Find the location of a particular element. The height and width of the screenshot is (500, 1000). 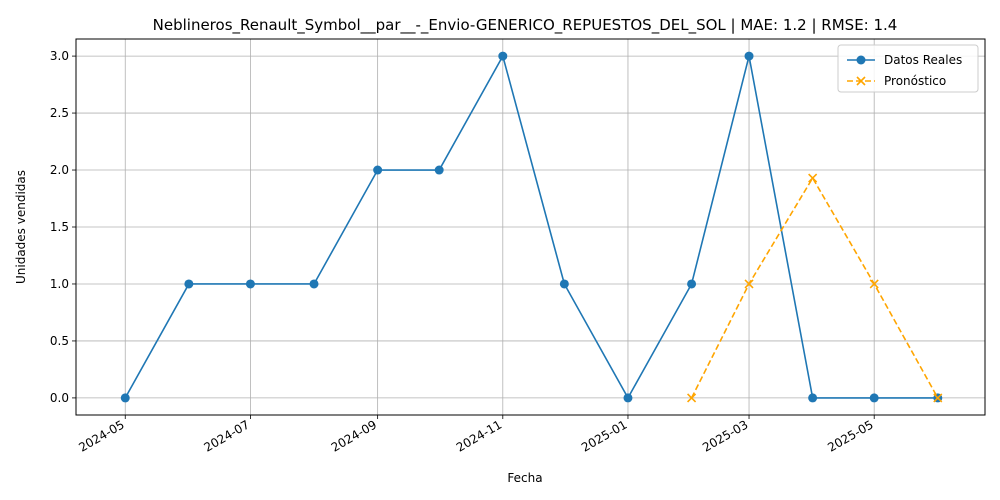

x-tick-label: 2024-05 is located at coordinates (101, 435).